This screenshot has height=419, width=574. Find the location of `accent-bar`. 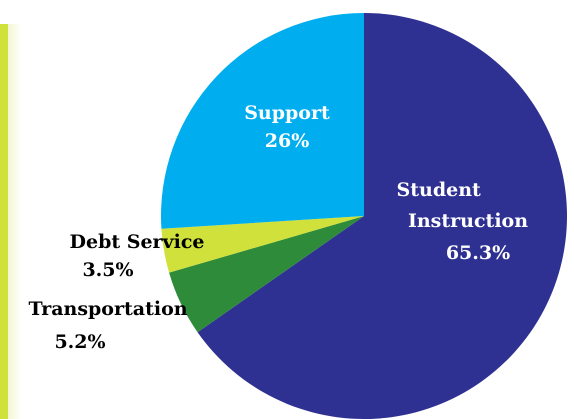

accent-bar is located at coordinates (4, 221).